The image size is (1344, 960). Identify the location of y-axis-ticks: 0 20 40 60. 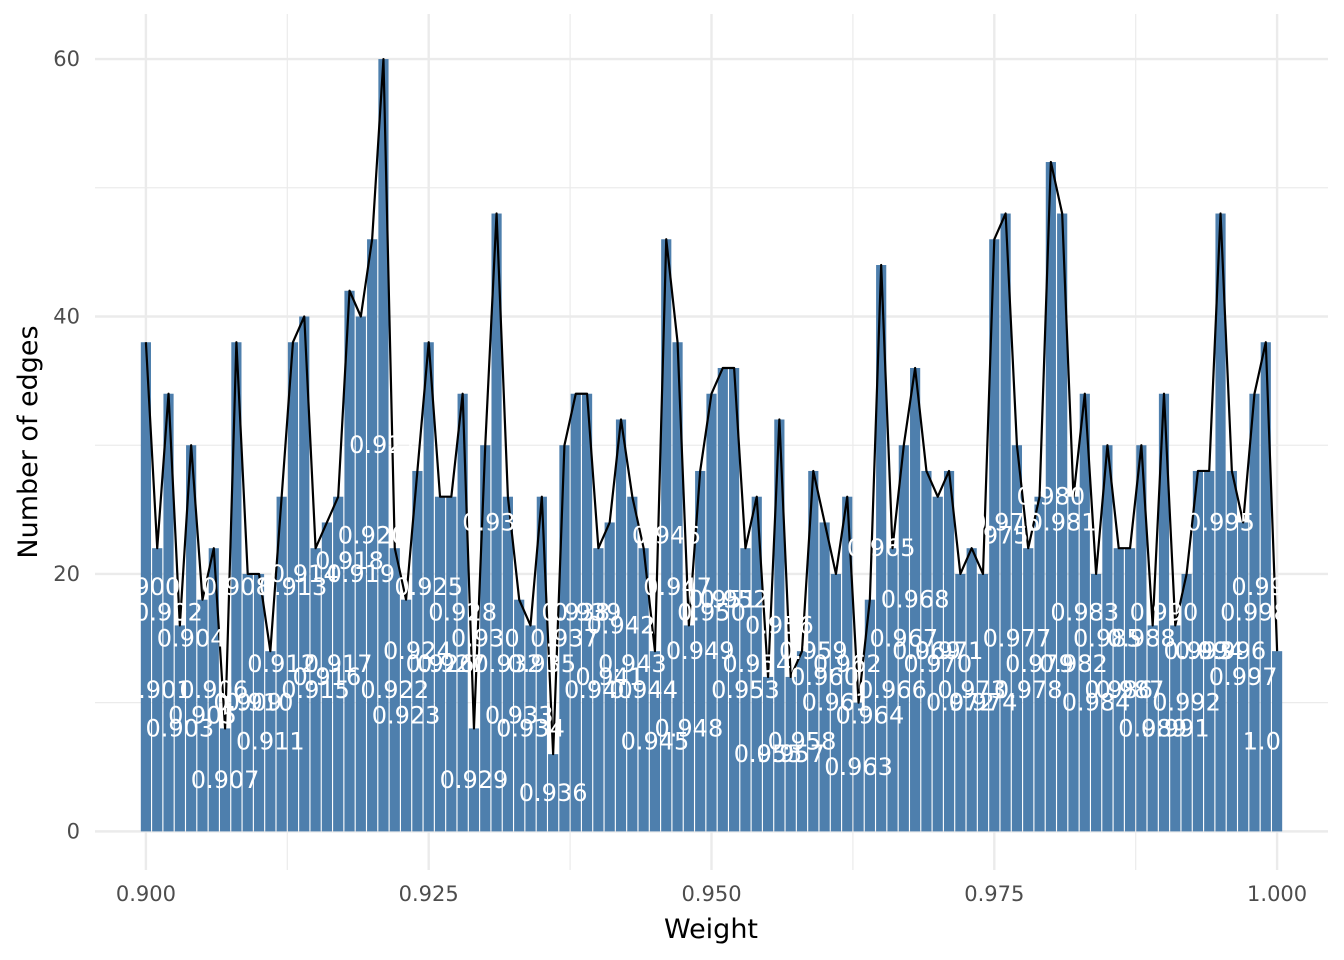
(66, 445).